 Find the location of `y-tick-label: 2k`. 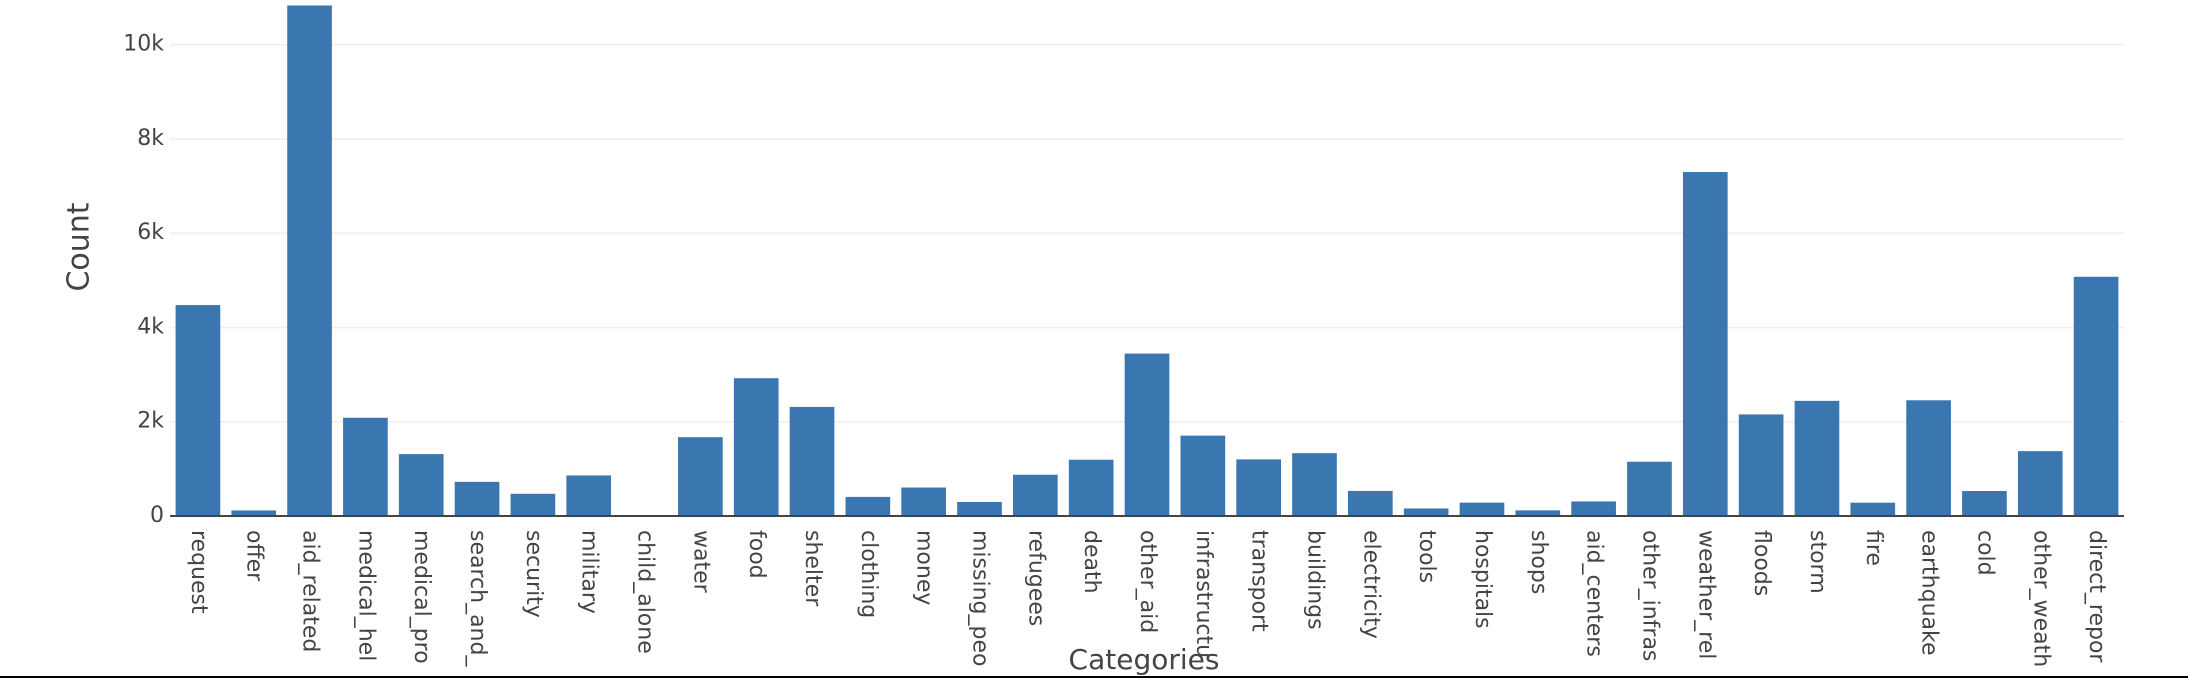

y-tick-label: 2k is located at coordinates (150, 421).